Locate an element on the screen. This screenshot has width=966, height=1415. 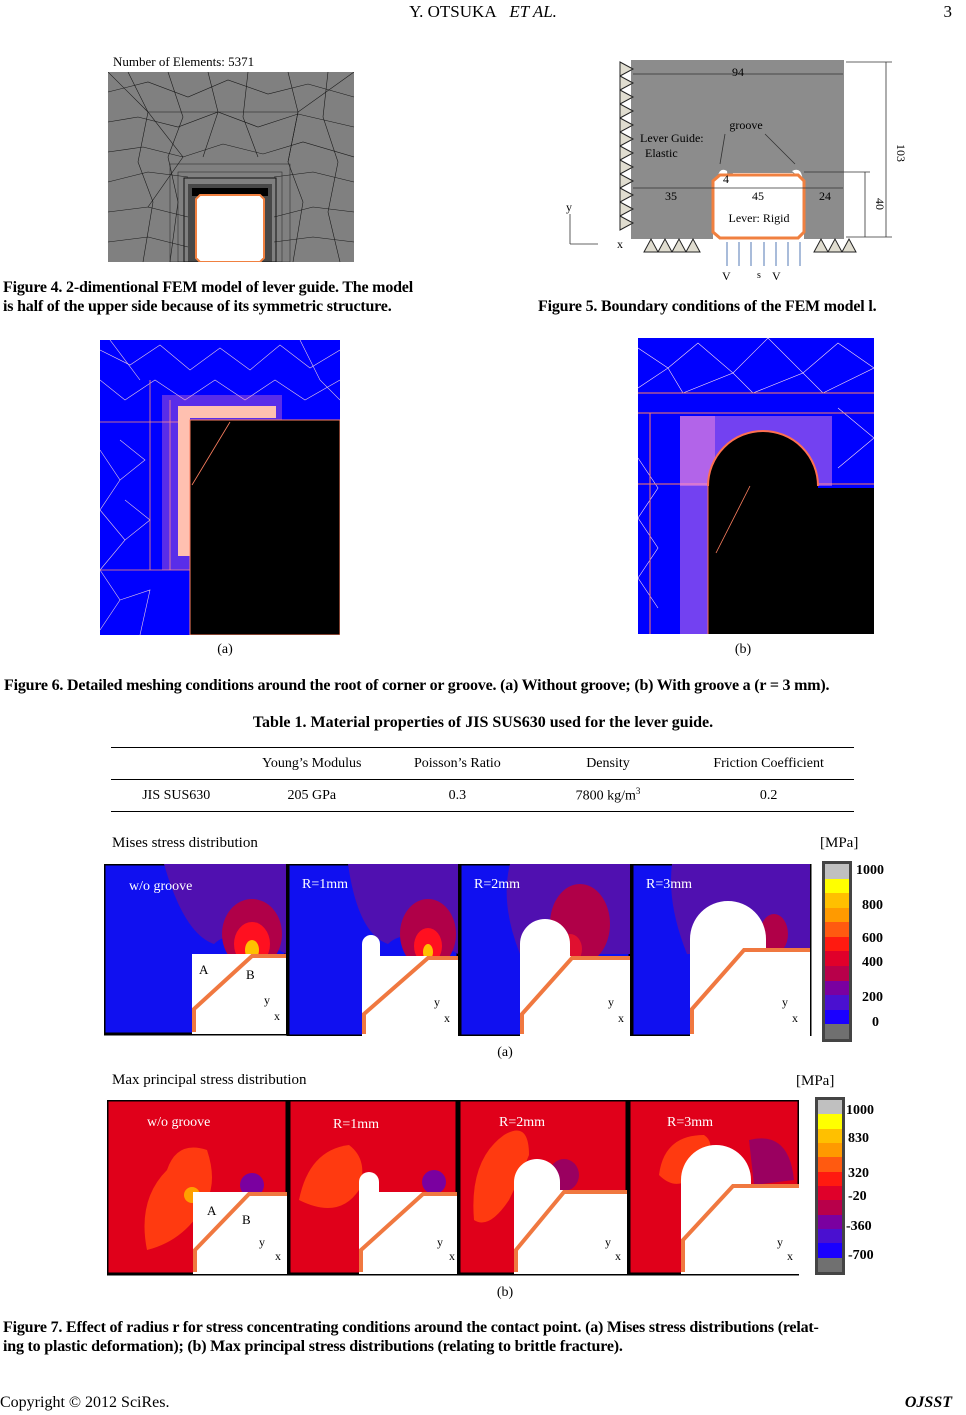
cell-material: JIS SUS630 is located at coordinates (176, 795).